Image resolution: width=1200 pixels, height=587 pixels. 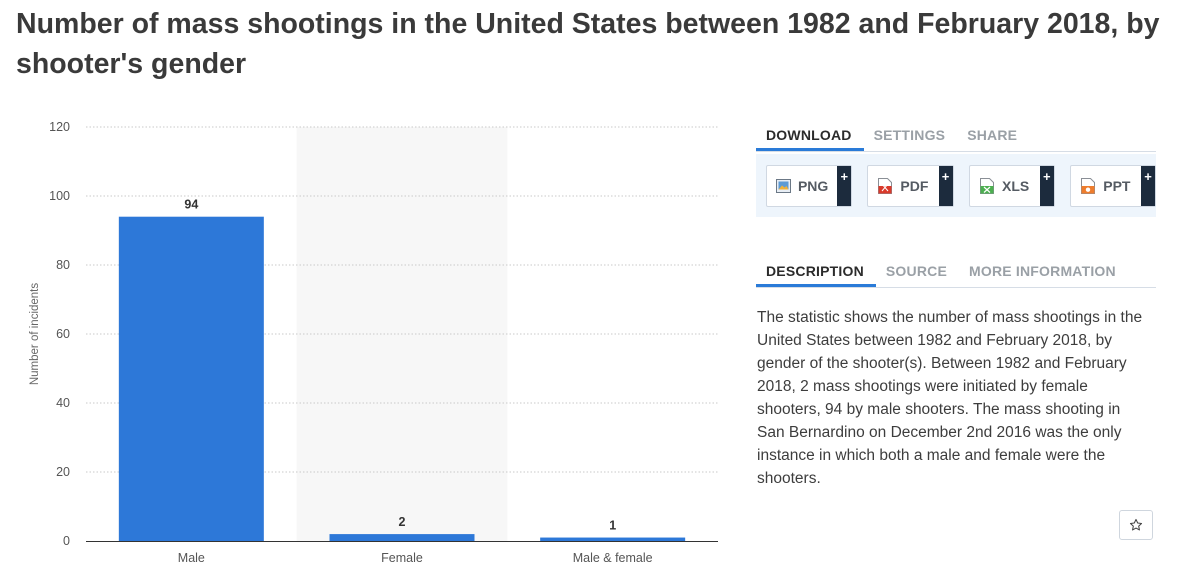 What do you see at coordinates (1046, 185) in the screenshot?
I see `xls-plus-icon: +` at bounding box center [1046, 185].